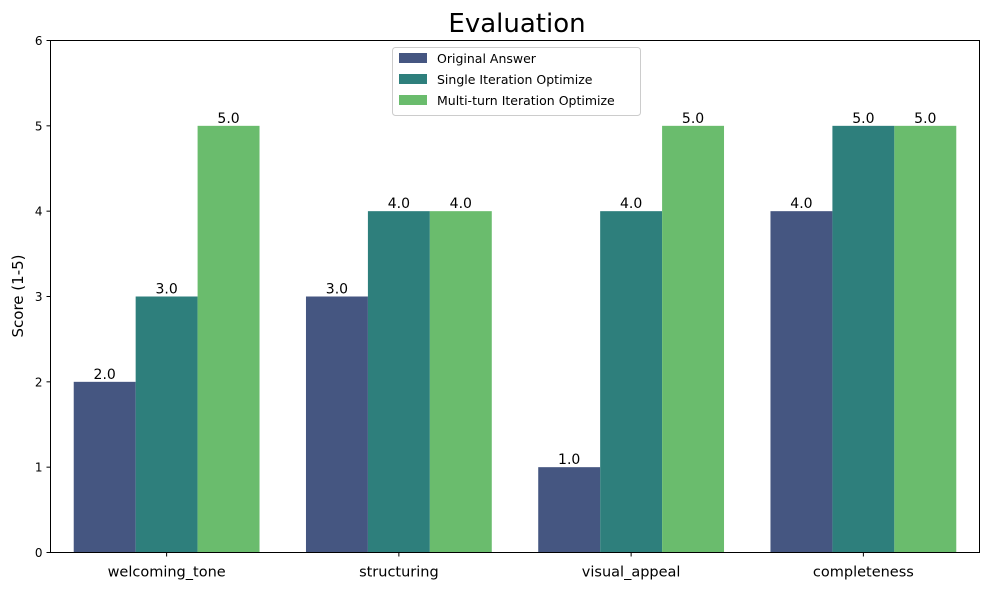 This screenshot has height=590, width=989. I want to click on legend-frame, so click(516, 81).